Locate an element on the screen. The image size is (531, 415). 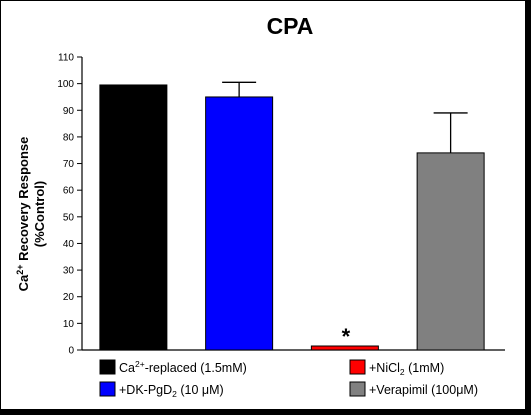
y-tick-label: 80 is located at coordinates (69, 137).